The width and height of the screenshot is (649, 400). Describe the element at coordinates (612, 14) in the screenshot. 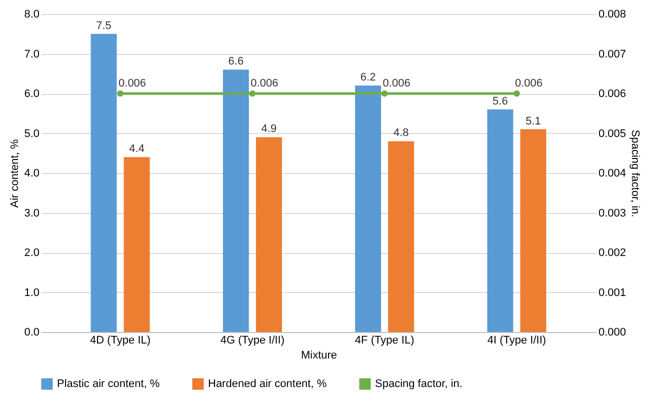

I see `y2-tick-label: 0.008` at that location.